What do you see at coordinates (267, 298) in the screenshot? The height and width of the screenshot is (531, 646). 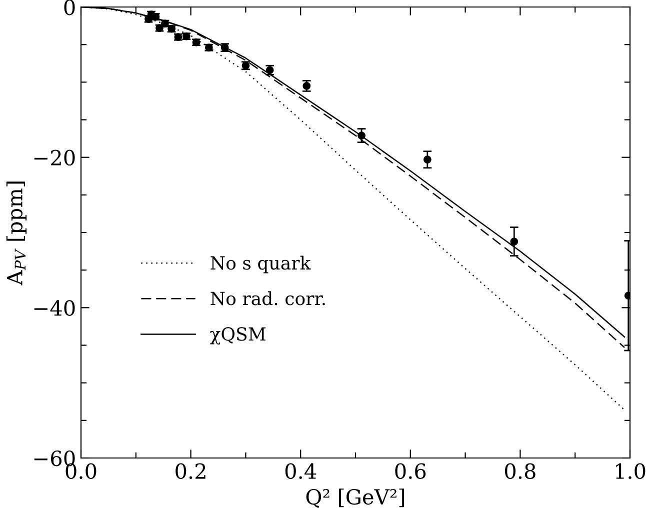 I see `legend-label: No rad. corr.` at bounding box center [267, 298].